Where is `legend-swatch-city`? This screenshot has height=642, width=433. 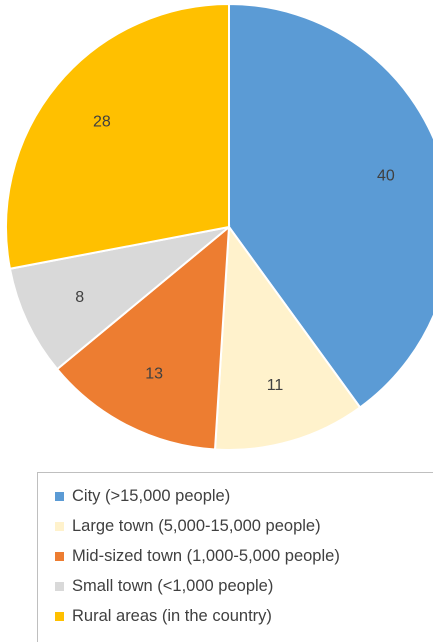 legend-swatch-city is located at coordinates (59, 496).